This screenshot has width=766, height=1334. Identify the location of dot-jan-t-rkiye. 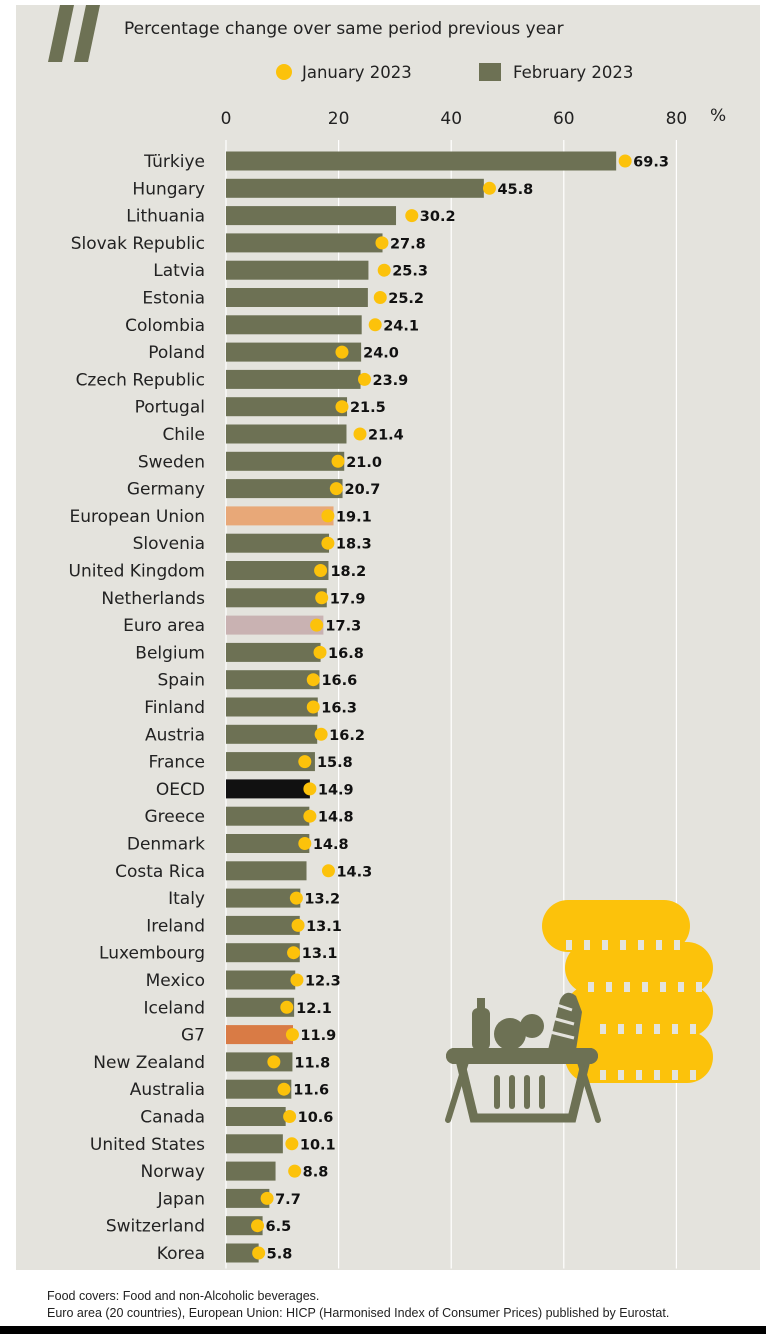
(625, 161).